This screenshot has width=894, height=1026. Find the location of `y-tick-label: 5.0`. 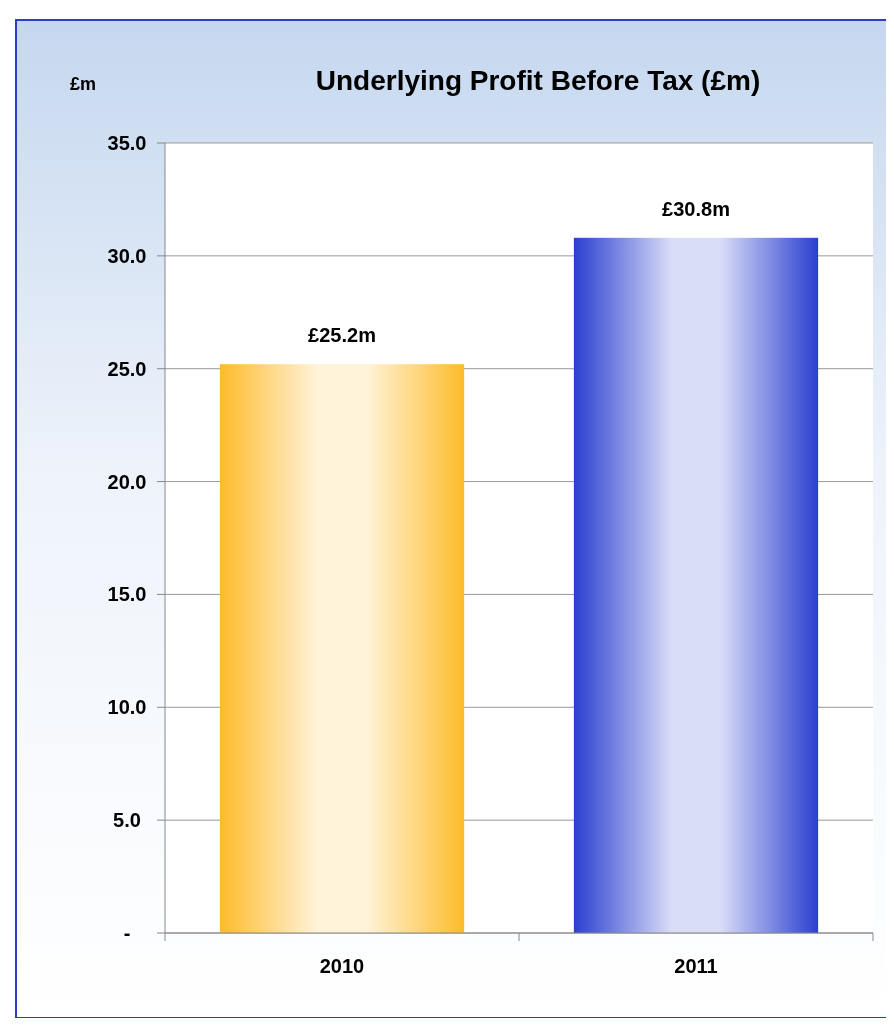

y-tick-label: 5.0 is located at coordinates (127, 820).